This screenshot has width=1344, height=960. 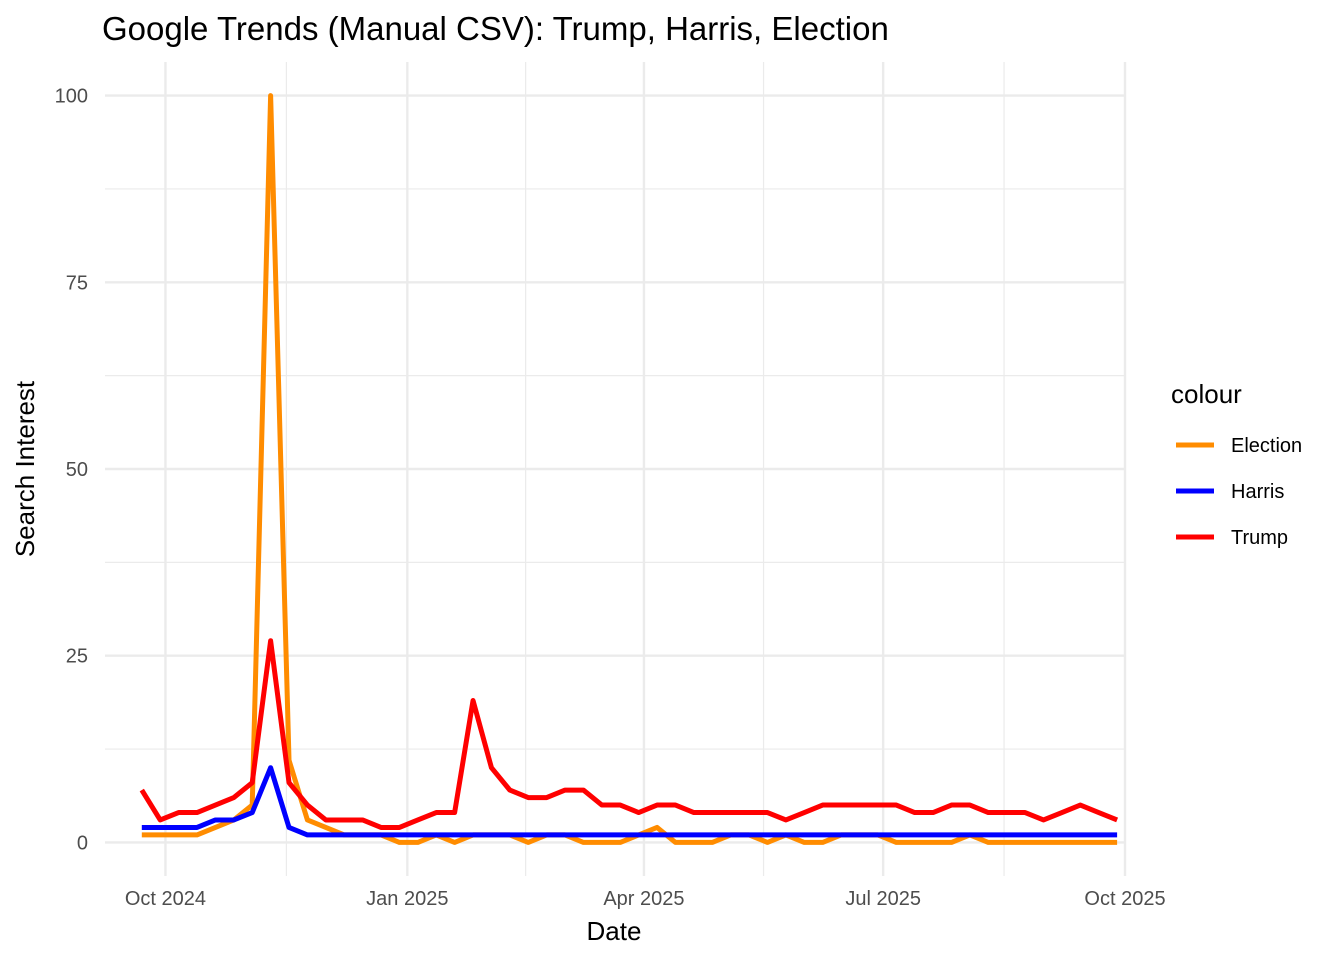 What do you see at coordinates (629, 734) in the screenshot?
I see `series-line-trump` at bounding box center [629, 734].